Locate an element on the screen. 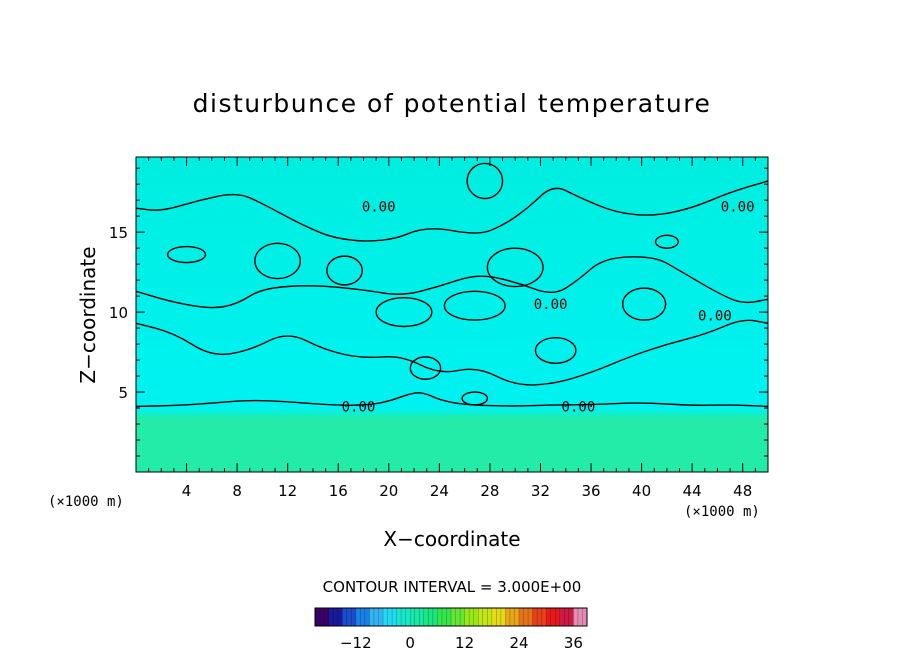  colorbar-tick-label: 24 is located at coordinates (518, 643).